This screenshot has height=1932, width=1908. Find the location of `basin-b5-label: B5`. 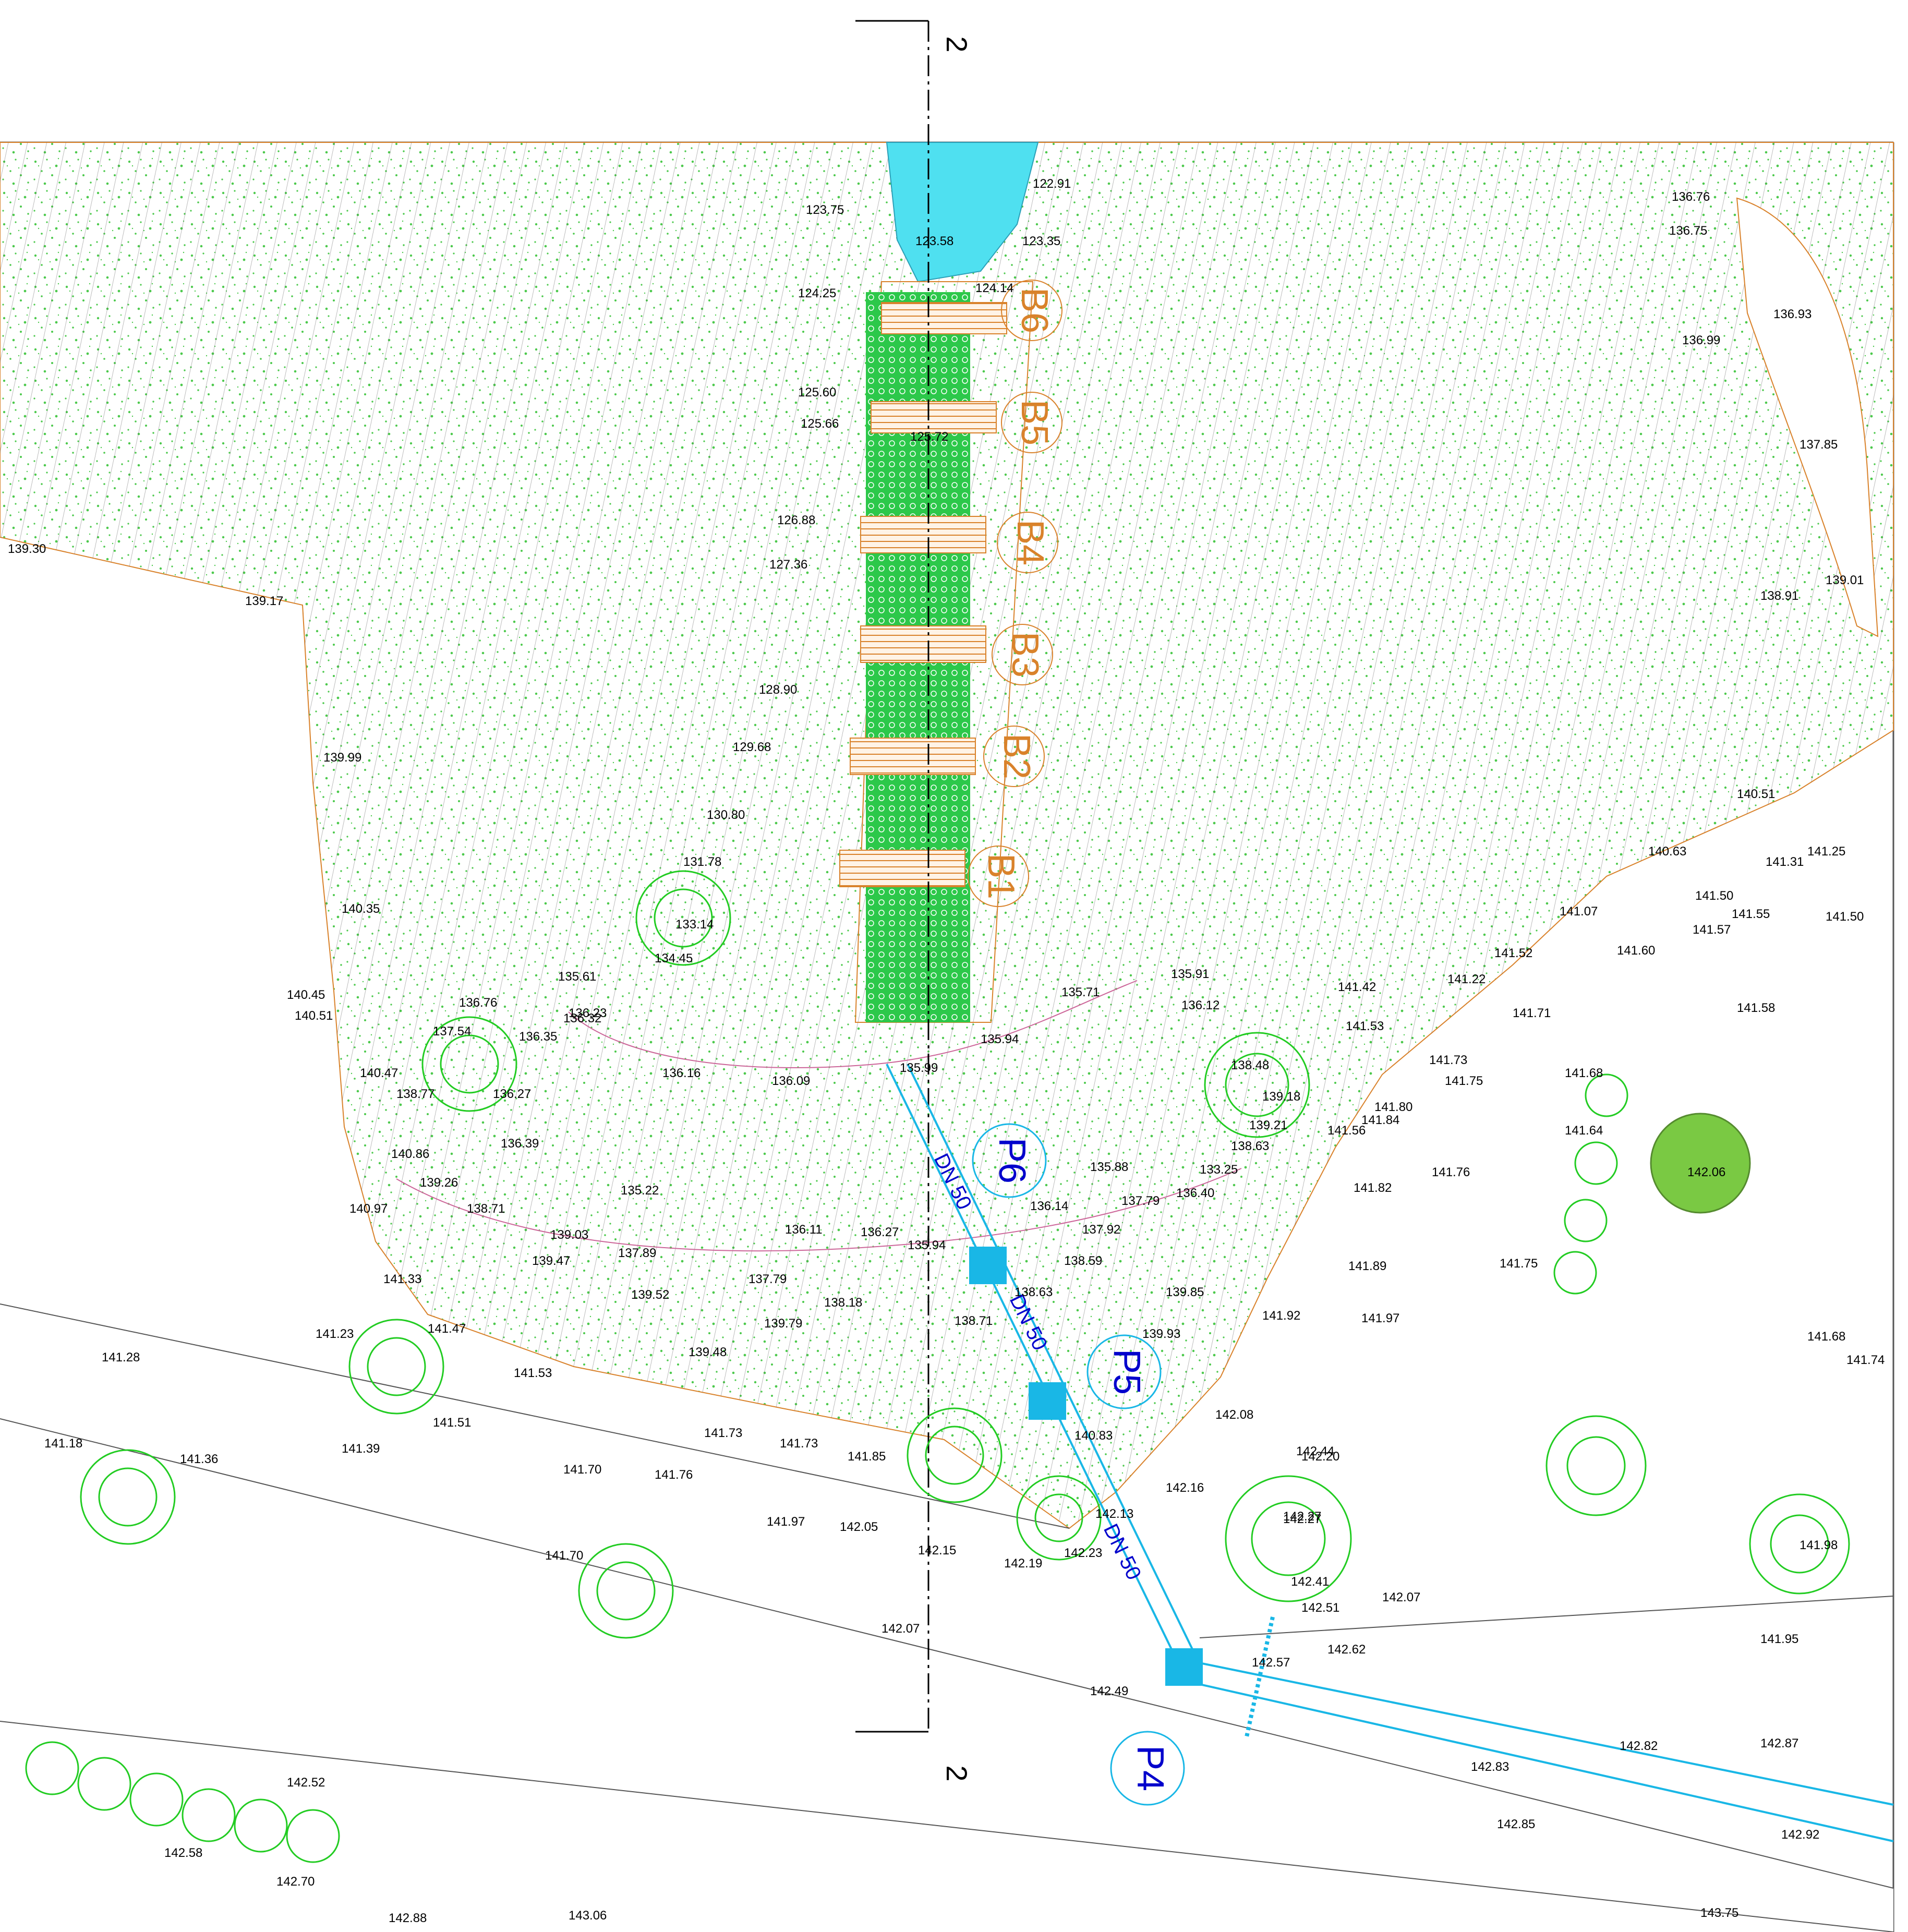

basin-b5-label: B5 is located at coordinates (1032, 422).